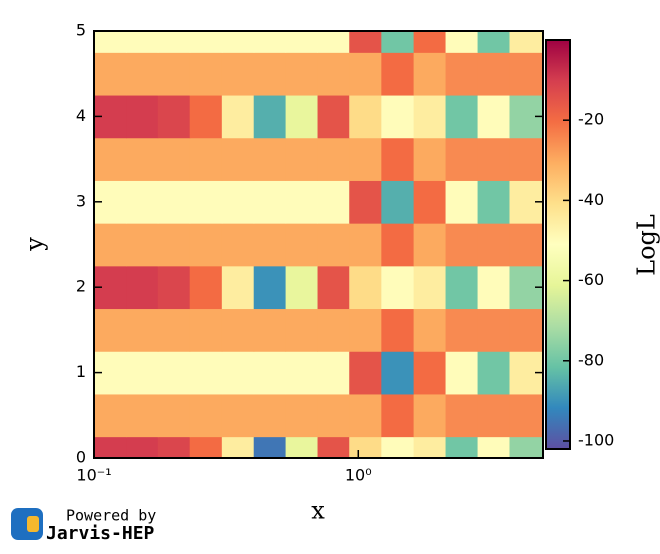  I want to click on y-tick-label: 5, so click(81, 30).